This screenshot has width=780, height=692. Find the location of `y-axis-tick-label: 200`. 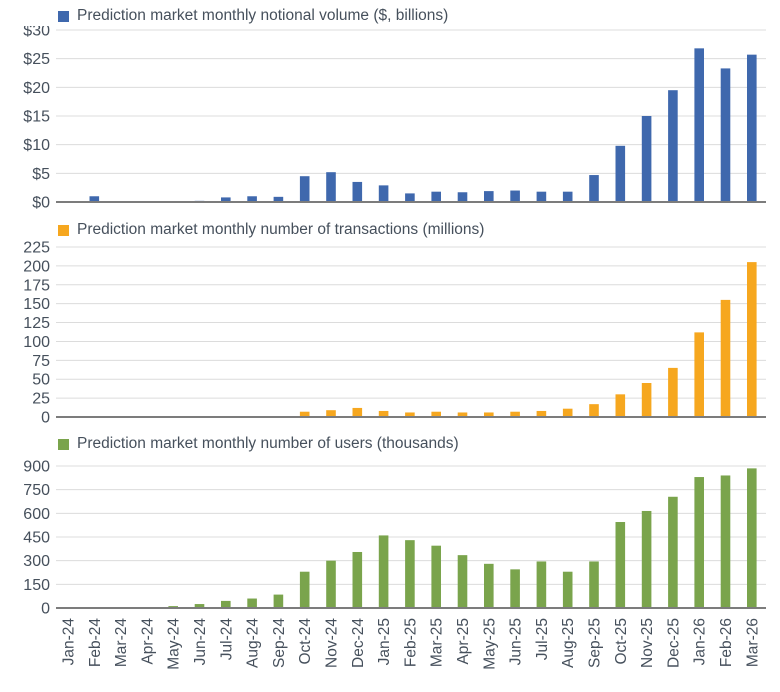

y-axis-tick-label: 200 is located at coordinates (36, 266).